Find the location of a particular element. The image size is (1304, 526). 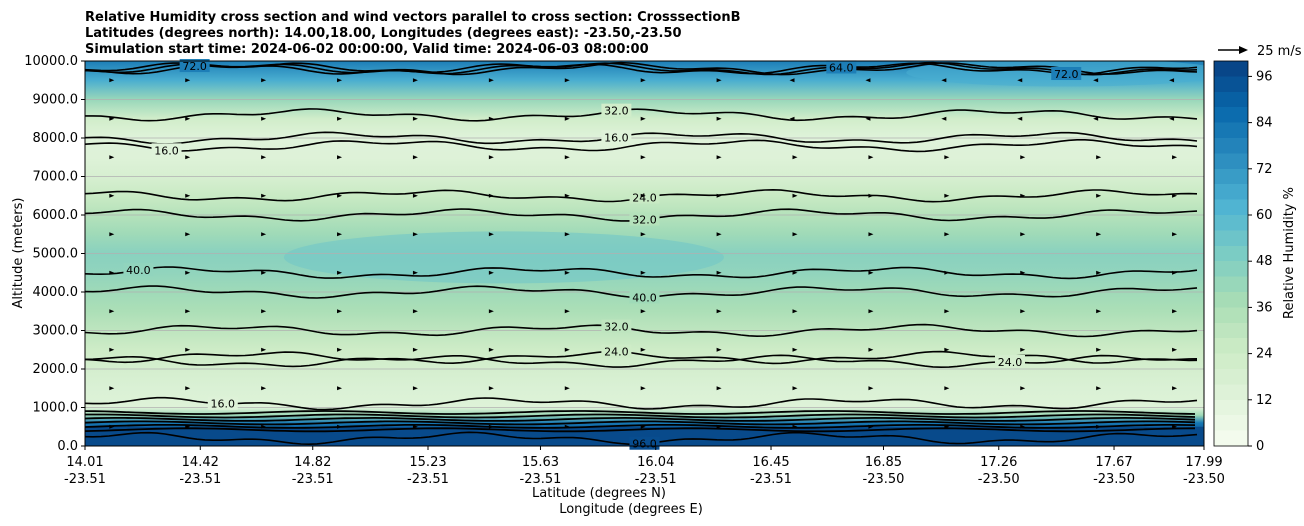

x-tick-label-lon: -23.50 is located at coordinates (1204, 479).